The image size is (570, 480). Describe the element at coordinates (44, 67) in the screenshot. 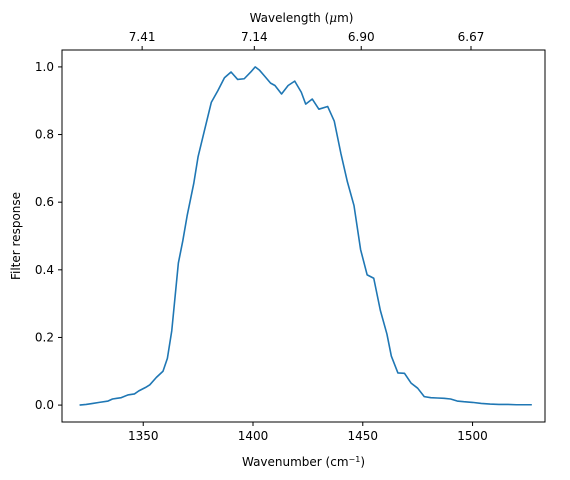

I see `y-tick-label: 1.0` at that location.